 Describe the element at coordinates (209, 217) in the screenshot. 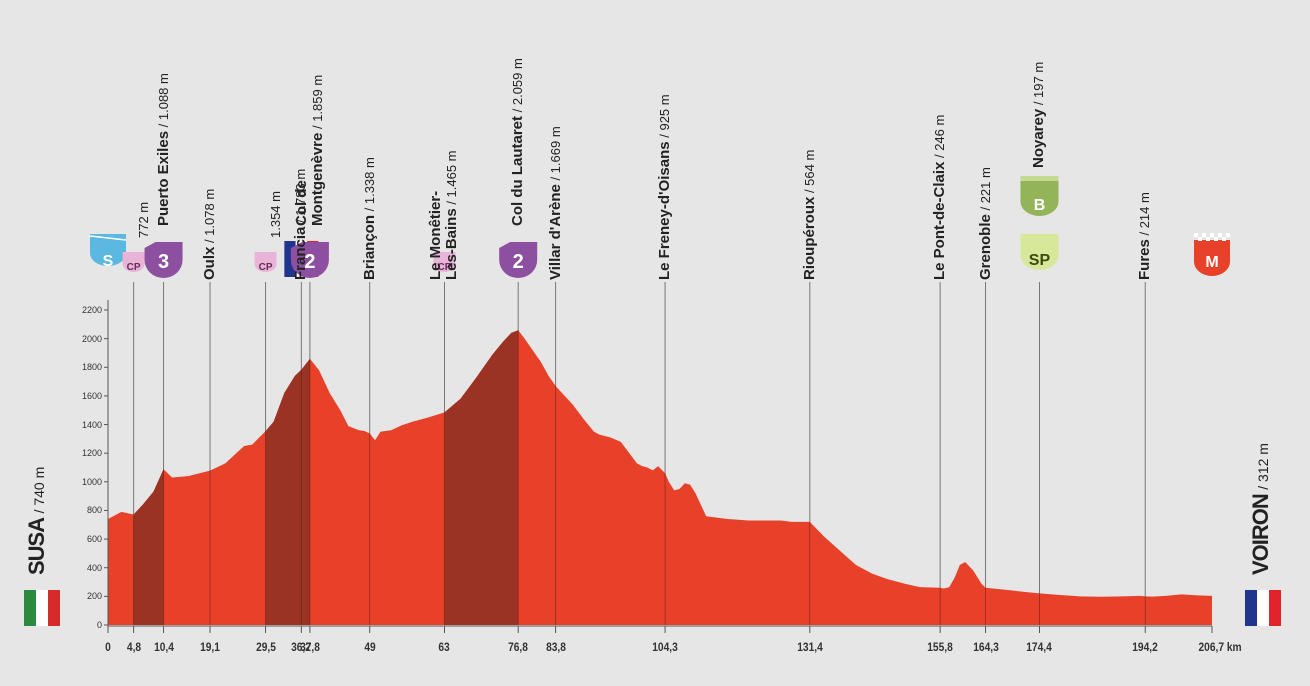

I see `waypoint-elevation: / 1.078 m` at that location.